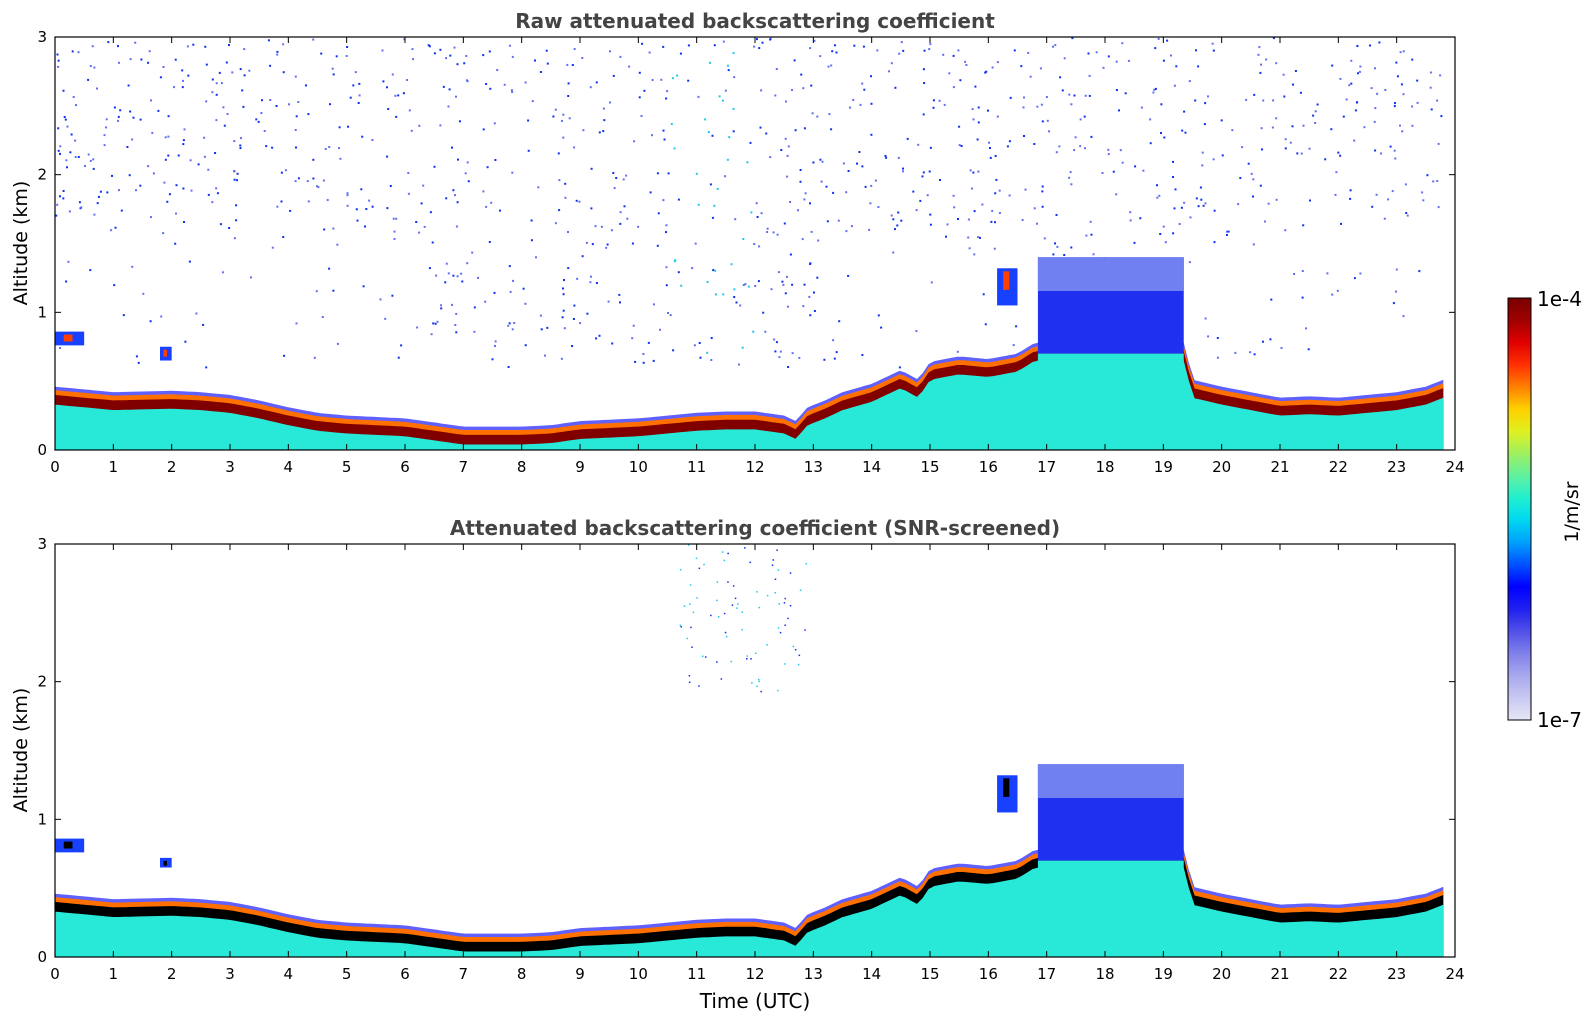 The width and height of the screenshot is (1595, 1020). I want to click on y-axis-label: Altitude (km), so click(21, 750).